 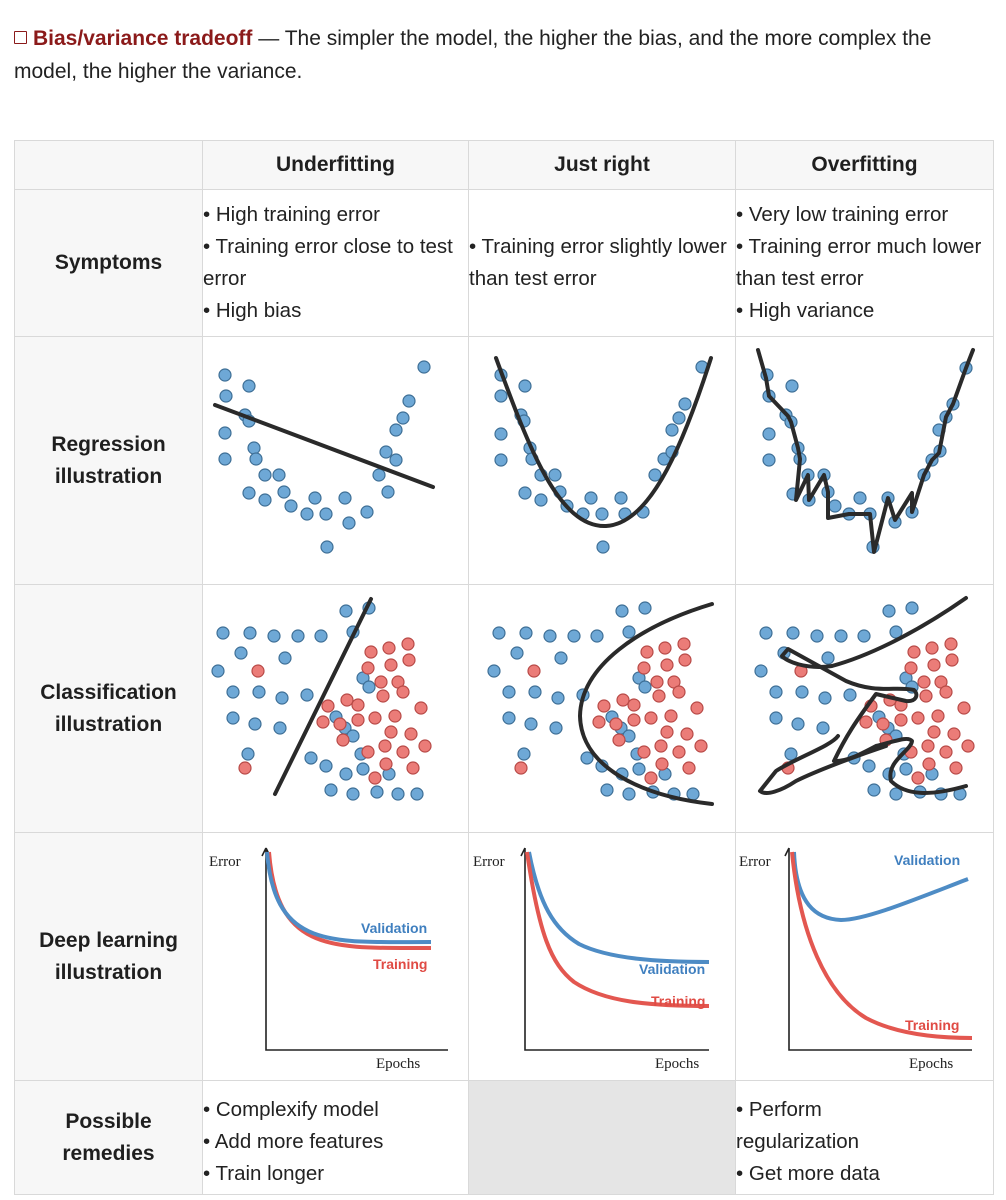 I want to click on row-label-remedies: Possible remedies, so click(x=108, y=1137).